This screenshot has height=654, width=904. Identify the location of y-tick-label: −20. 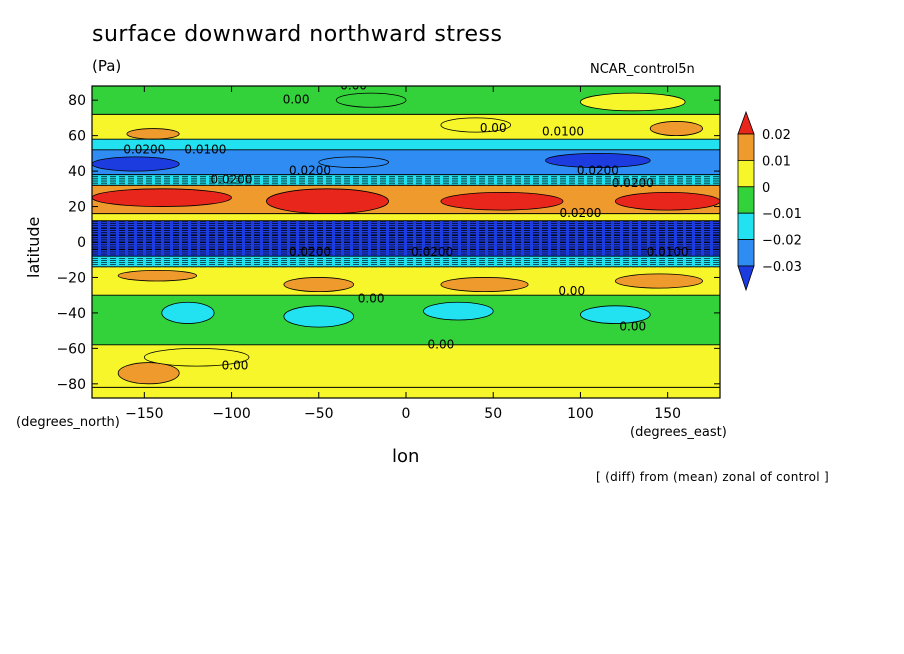
(71, 278).